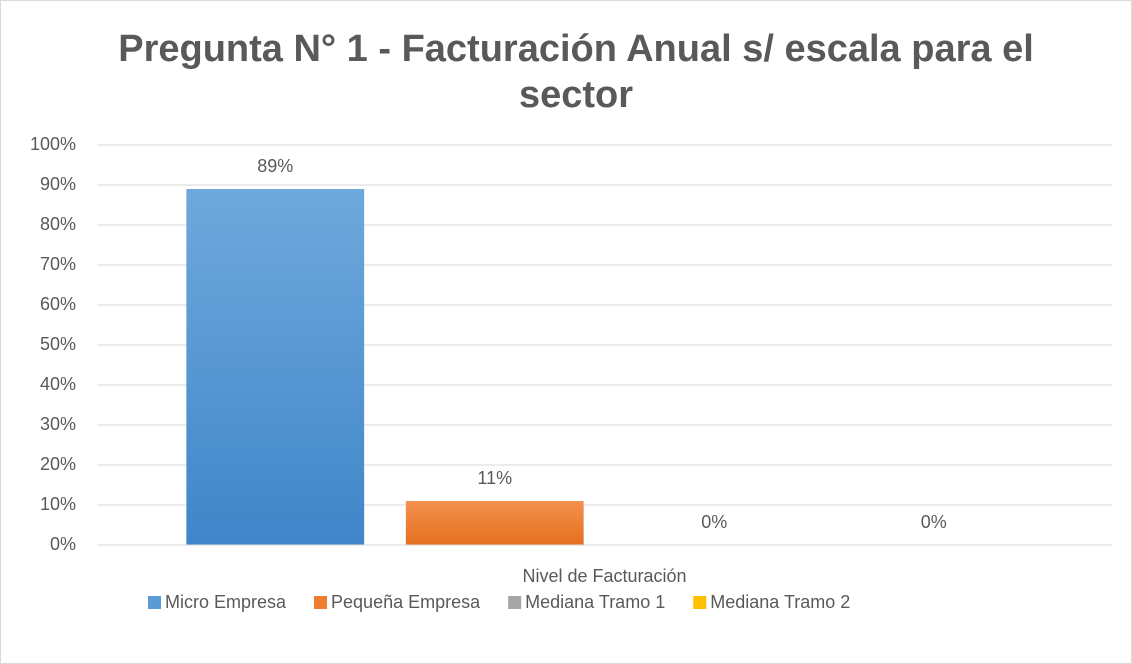 This screenshot has width=1132, height=664. Describe the element at coordinates (780, 602) in the screenshot. I see `legend-label: Mediana Tramo 2` at that location.